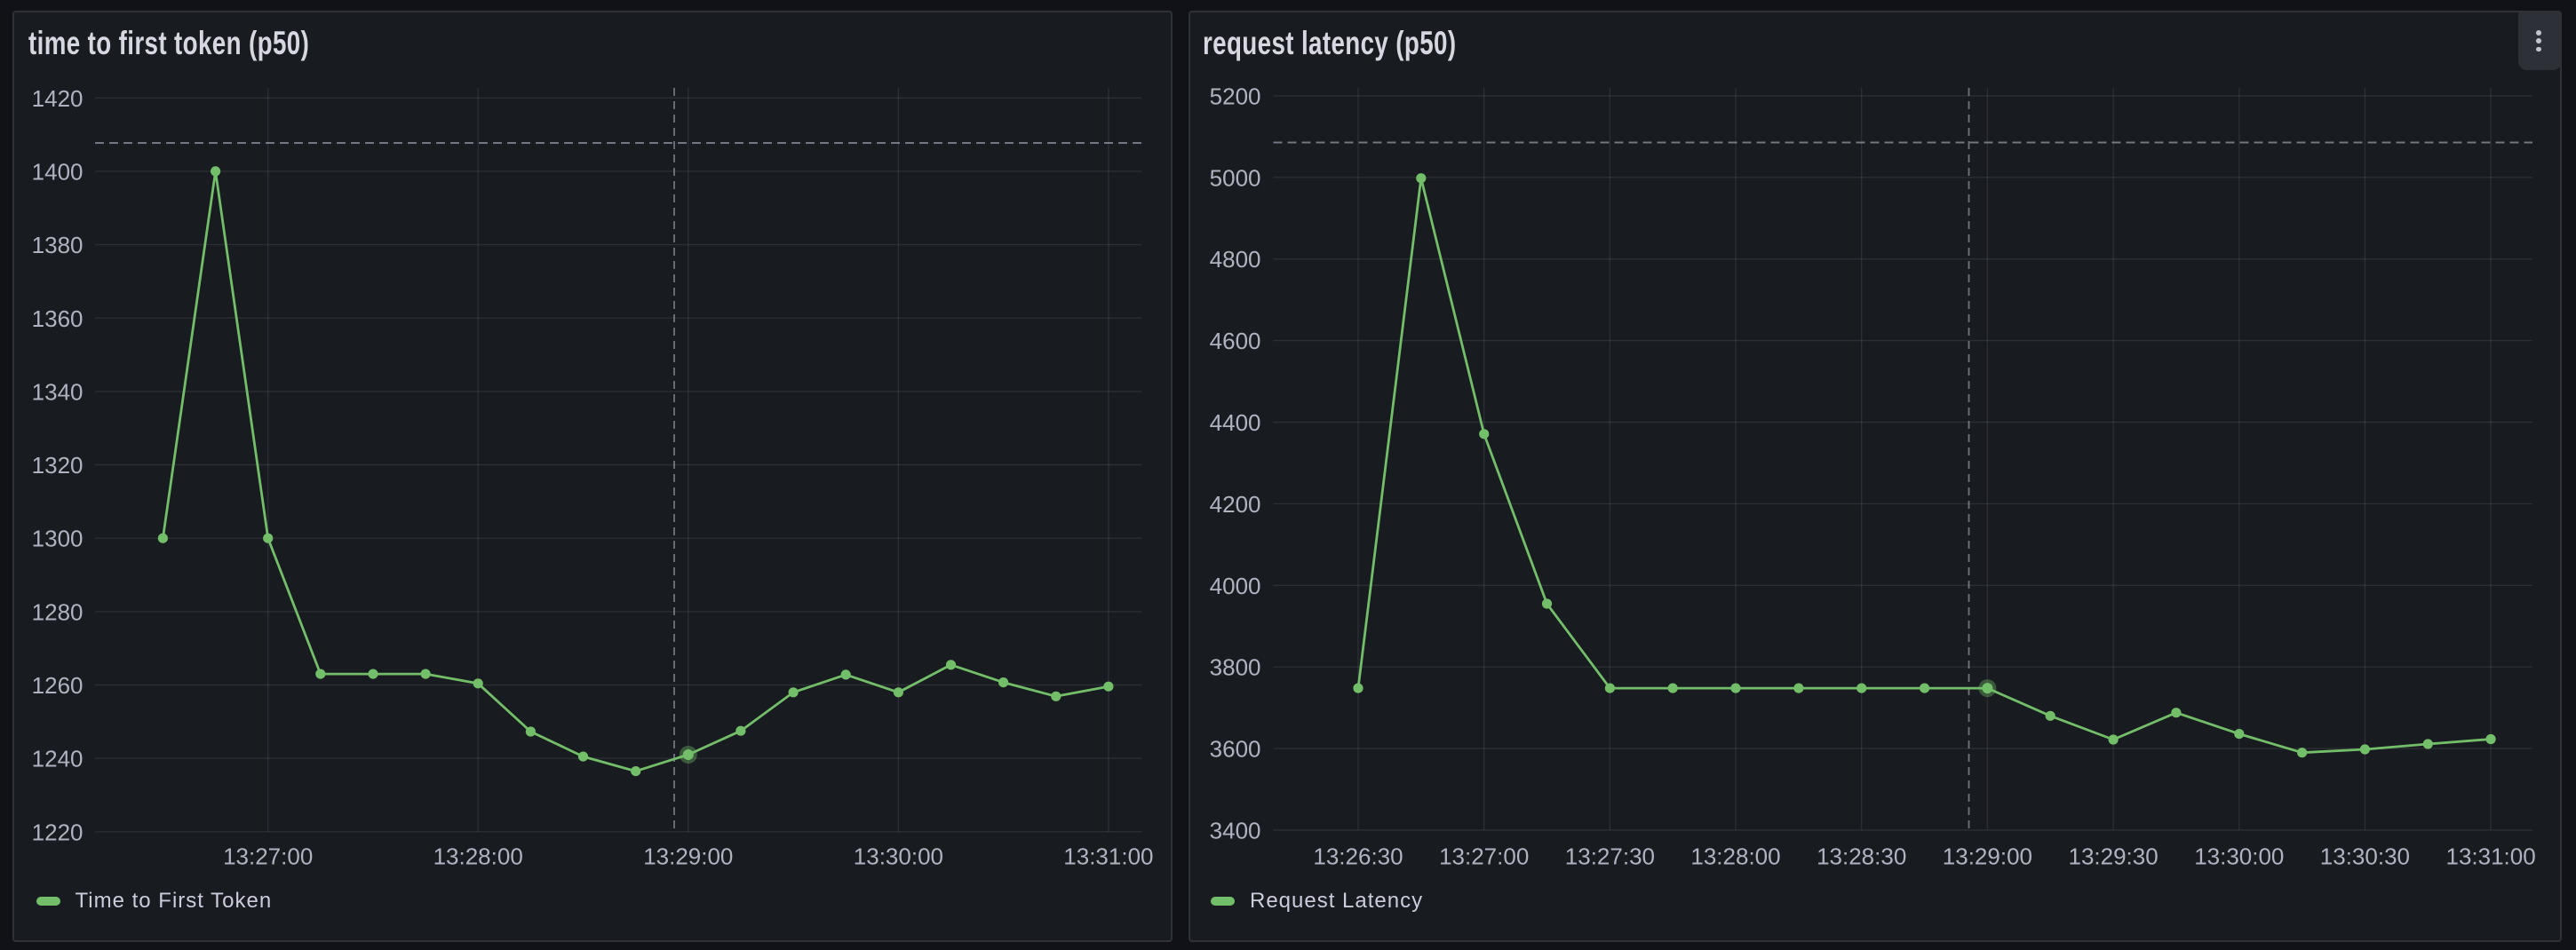 The image size is (2576, 950). Describe the element at coordinates (1235, 749) in the screenshot. I see `svg-text: 3600` at that location.